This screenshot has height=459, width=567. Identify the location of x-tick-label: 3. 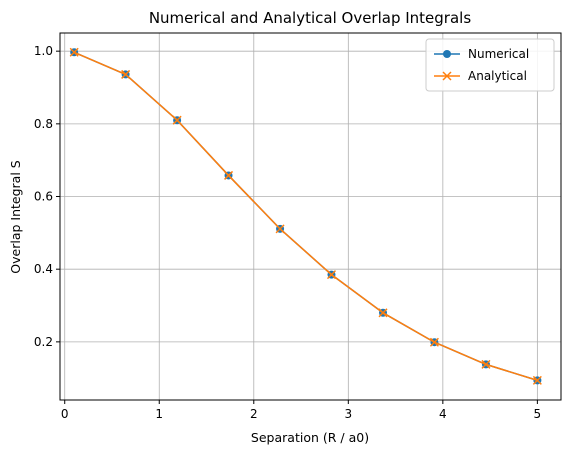
(348, 414).